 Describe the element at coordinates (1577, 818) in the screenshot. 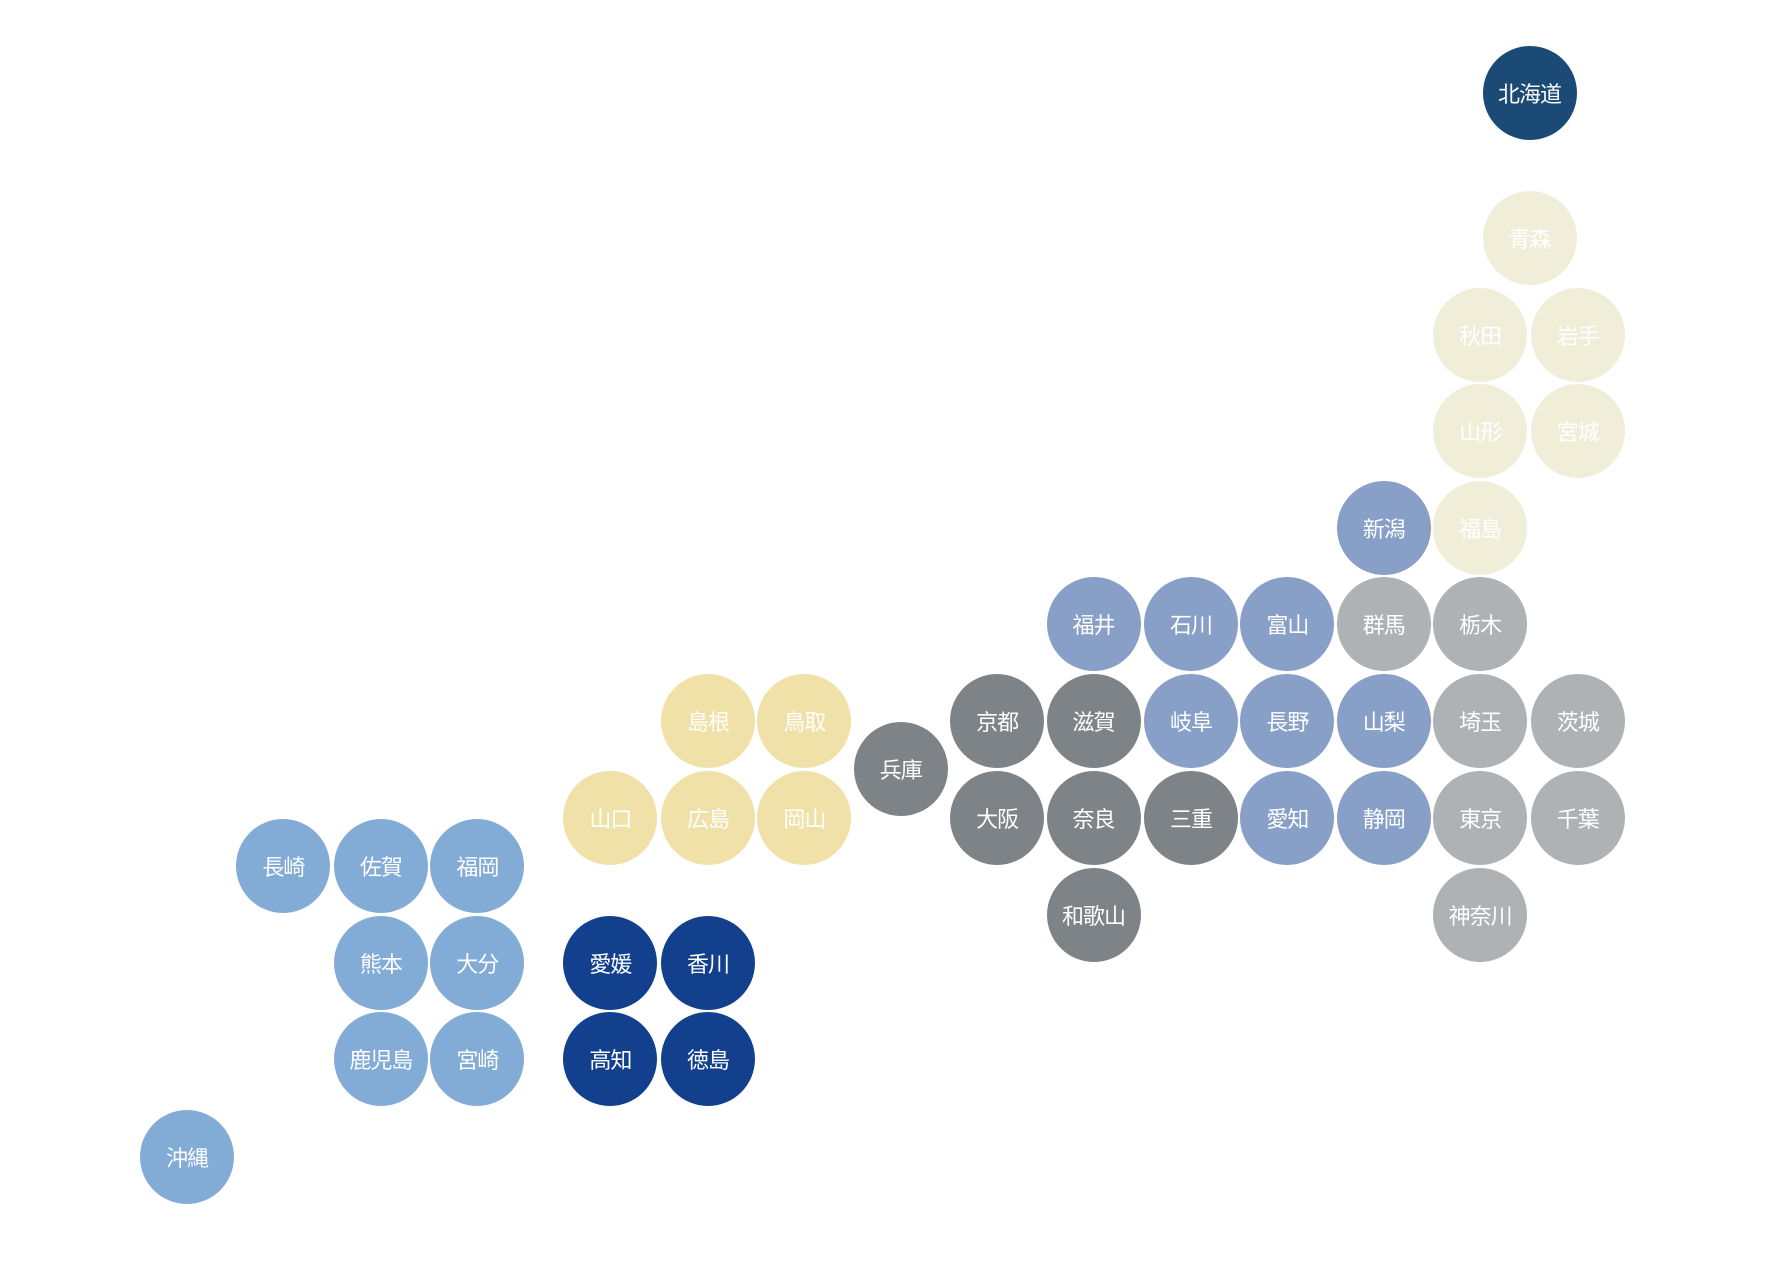

I see `prefecture-tile: 千葉` at that location.